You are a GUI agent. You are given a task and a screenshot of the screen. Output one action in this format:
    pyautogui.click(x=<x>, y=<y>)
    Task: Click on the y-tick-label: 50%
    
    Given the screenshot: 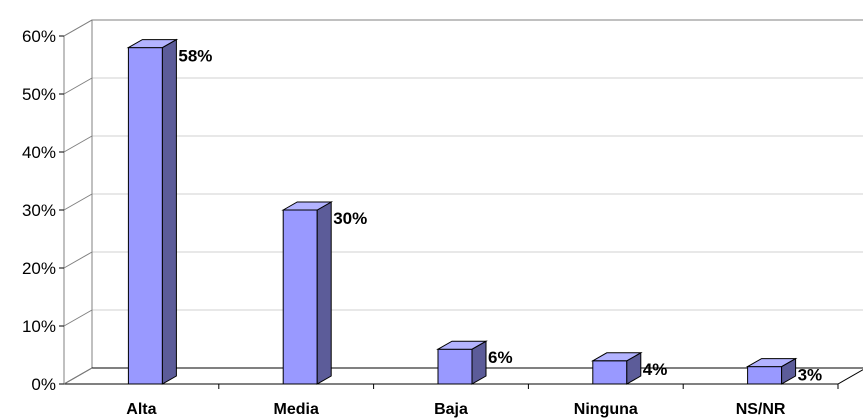 What is the action you would take?
    pyautogui.click(x=39, y=94)
    